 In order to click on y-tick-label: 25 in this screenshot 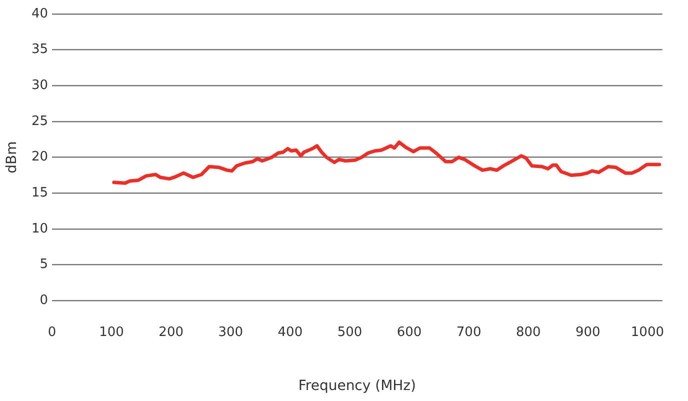, I will do `click(39, 121)`.